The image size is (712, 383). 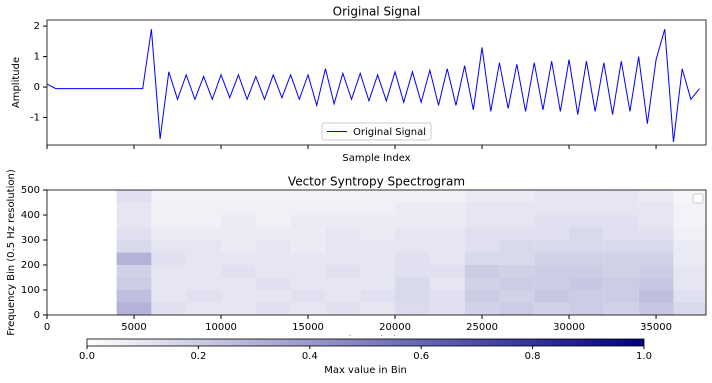 What do you see at coordinates (30, 240) in the screenshot?
I see `y-tick-label: 300` at bounding box center [30, 240].